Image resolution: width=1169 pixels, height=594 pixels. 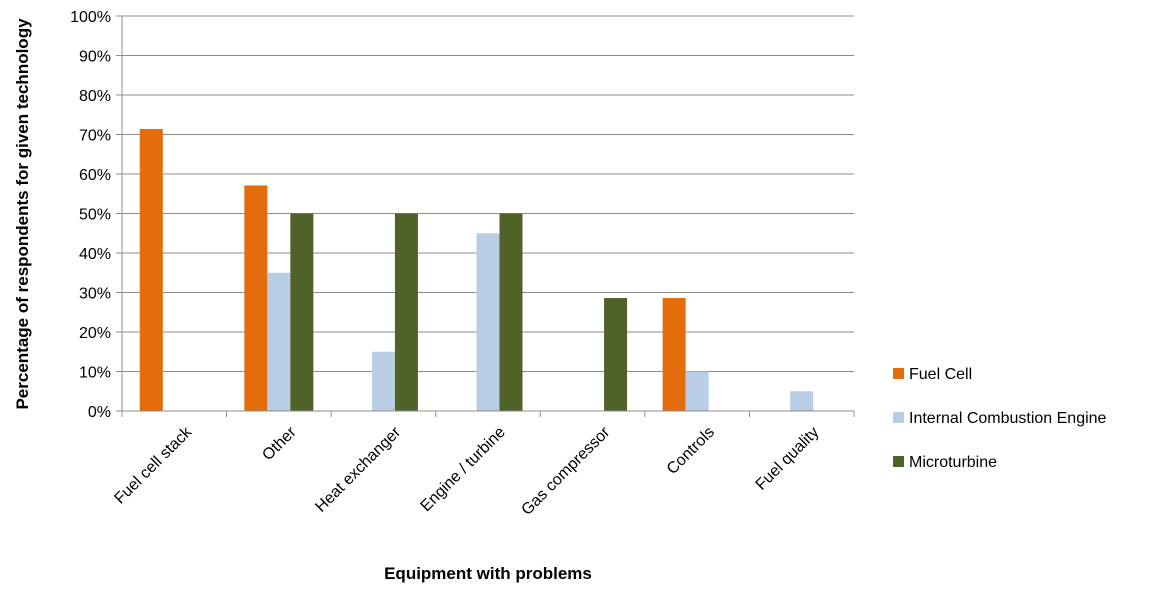 What do you see at coordinates (95, 175) in the screenshot?
I see `y-tick-label: 60%` at bounding box center [95, 175].